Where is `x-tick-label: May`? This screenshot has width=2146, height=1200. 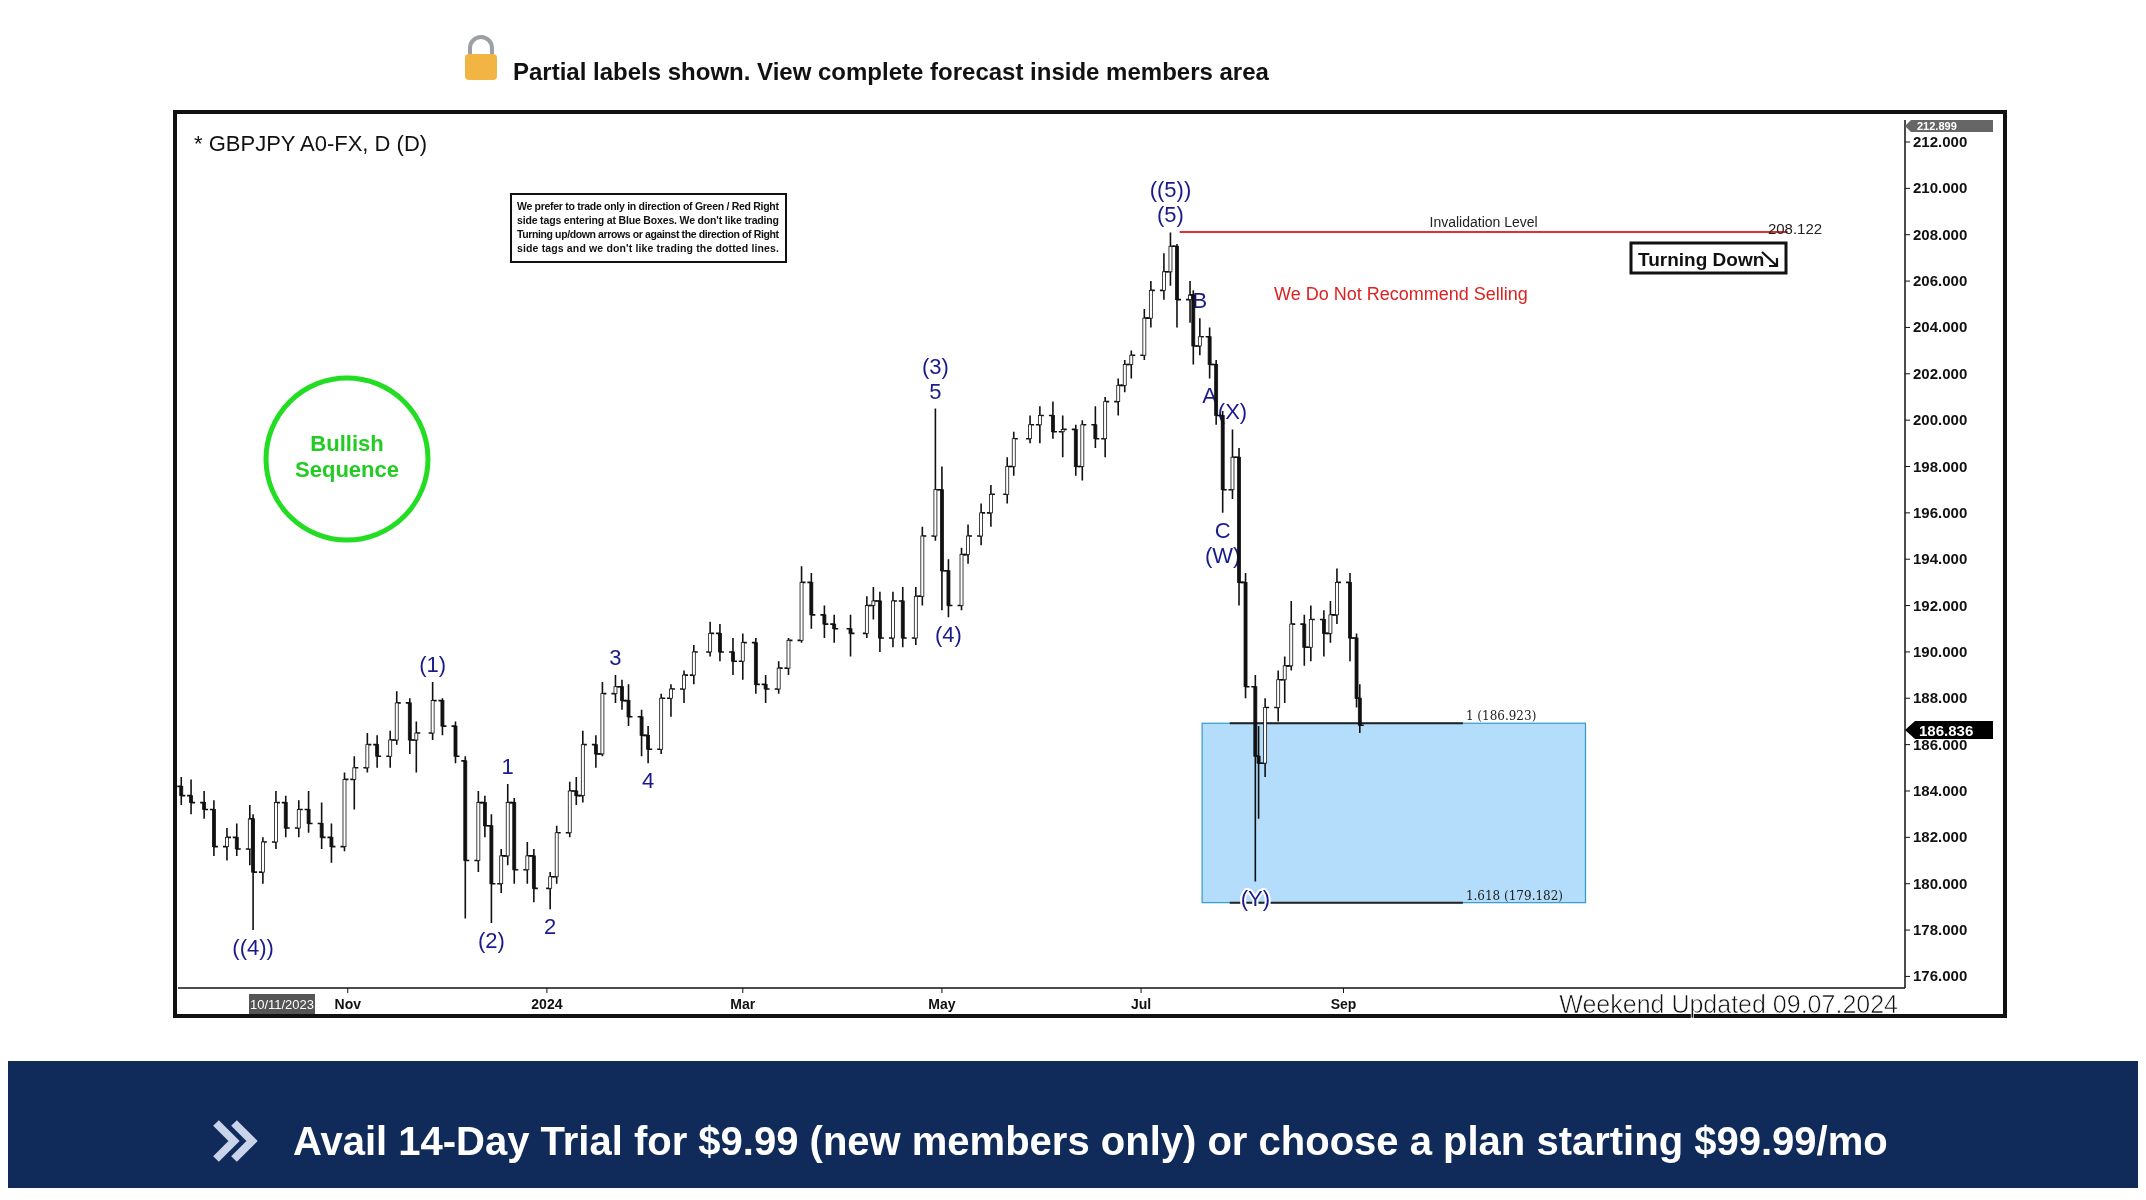
x-tick-label: May is located at coordinates (942, 1004).